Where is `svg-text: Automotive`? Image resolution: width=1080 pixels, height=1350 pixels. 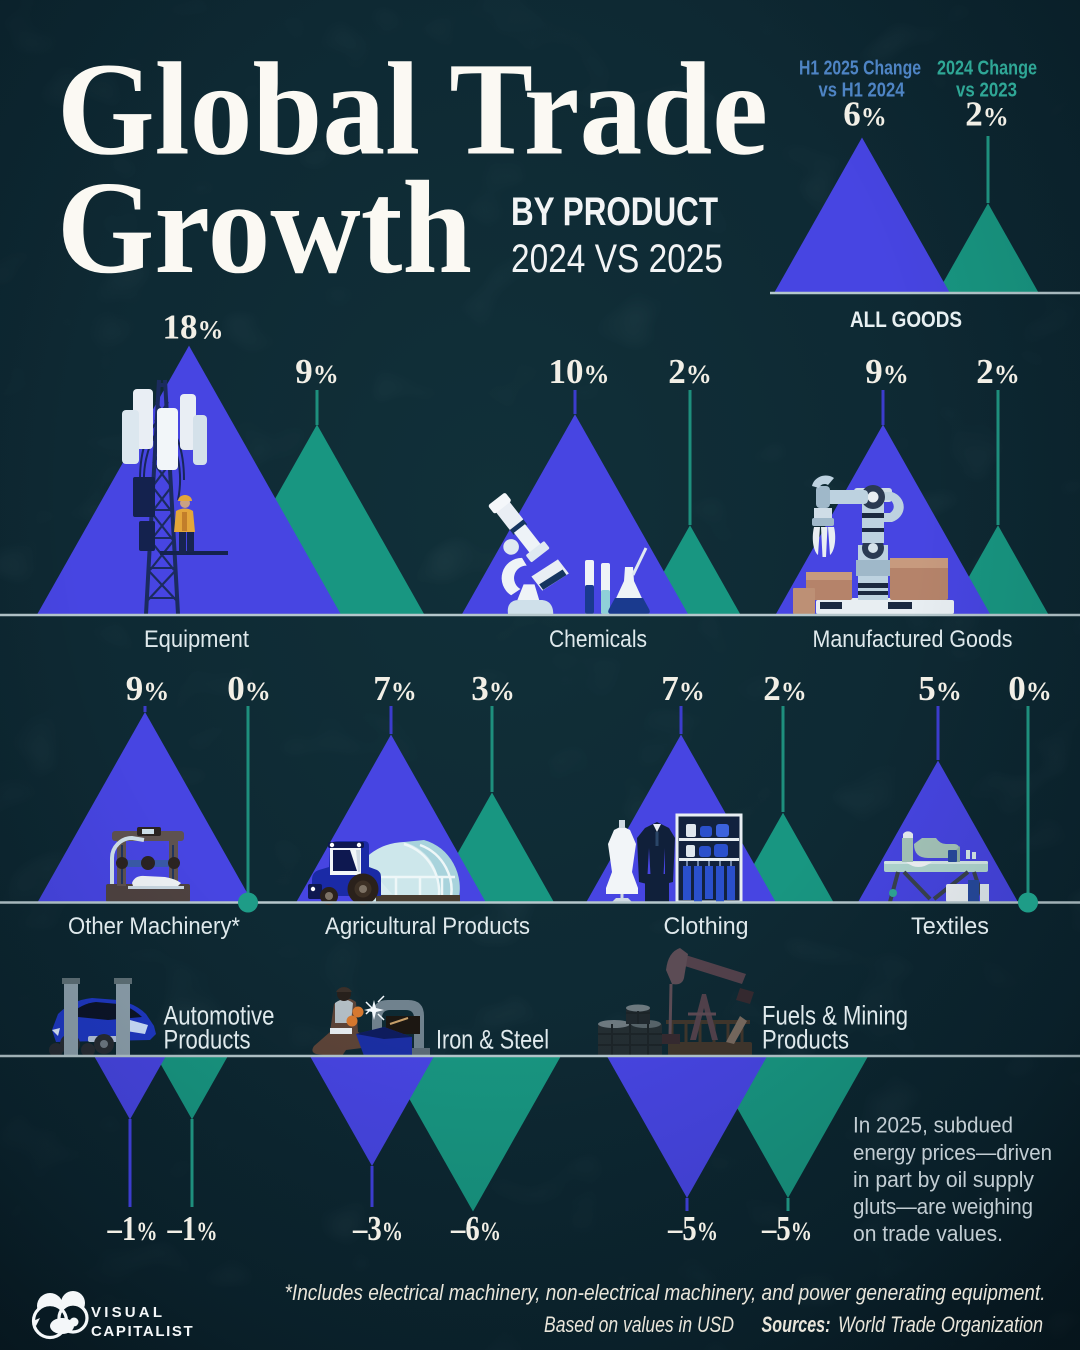
svg-text: Automotive is located at coordinates (219, 1016).